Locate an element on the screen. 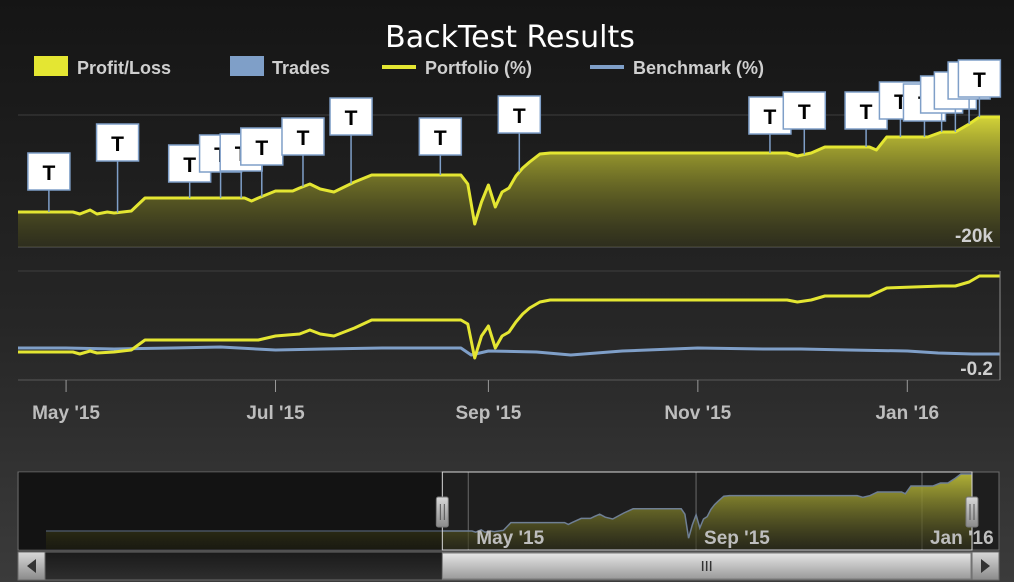 The width and height of the screenshot is (1014, 582). legend-label-profit-loss: Profit/Loss is located at coordinates (124, 68).